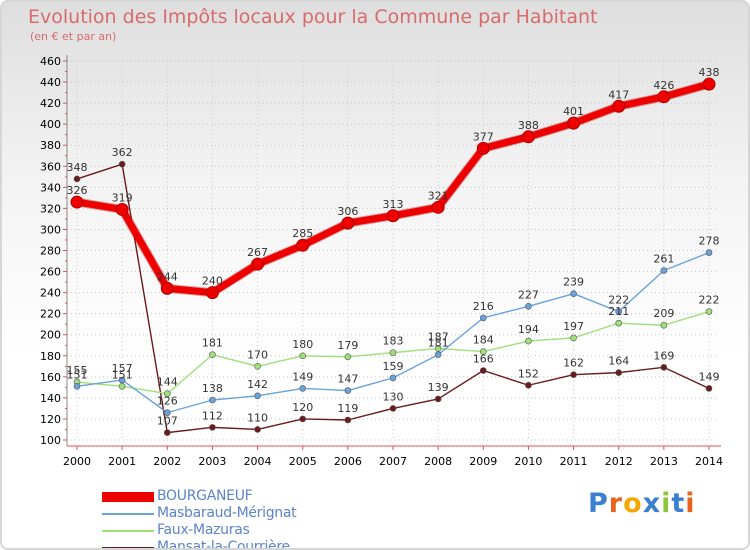  I want to click on data-label: 164, so click(618, 361).